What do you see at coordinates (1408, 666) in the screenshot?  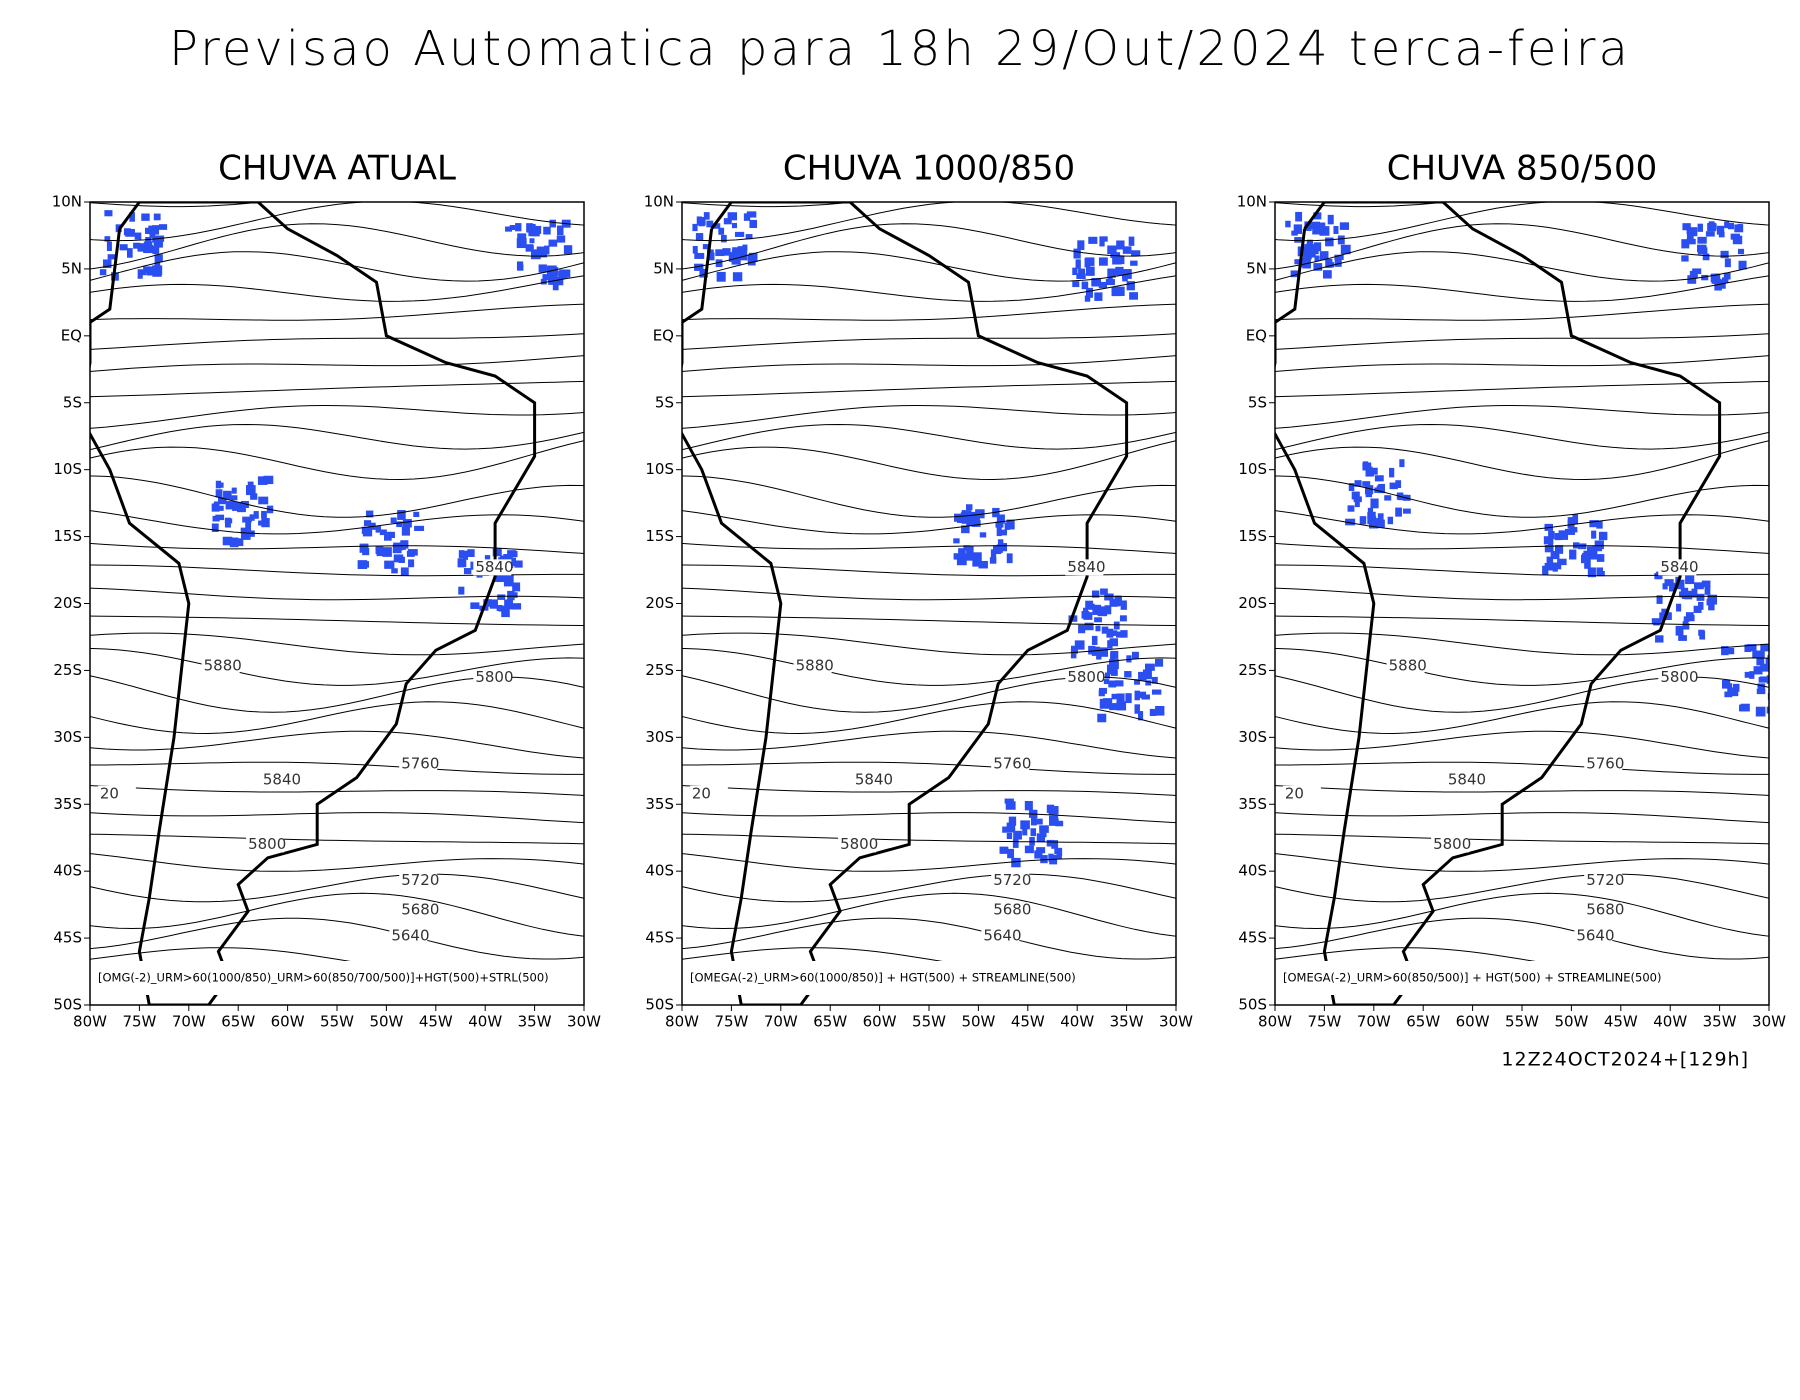 I see `contour-label: 5880` at bounding box center [1408, 666].